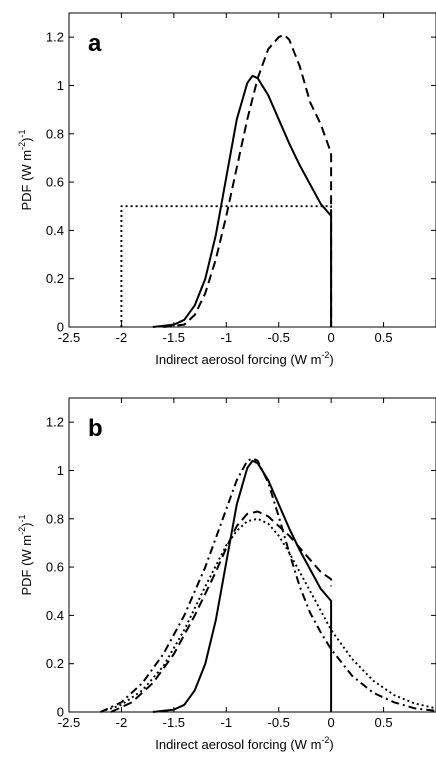 This screenshot has height=759, width=436. What do you see at coordinates (226, 266) in the screenshot?
I see `series-dotted-line` at bounding box center [226, 266].